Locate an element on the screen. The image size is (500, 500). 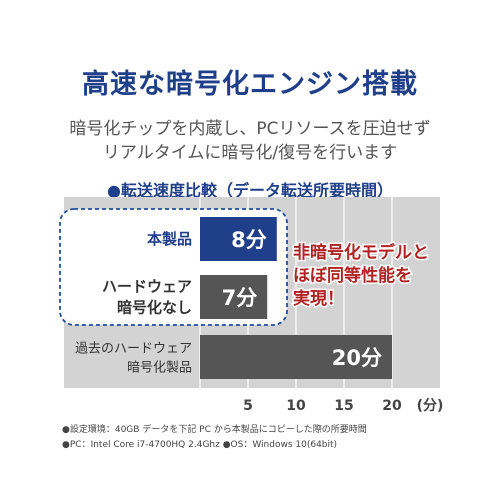
callout-line-2: 実現！ is located at coordinates (318, 298).